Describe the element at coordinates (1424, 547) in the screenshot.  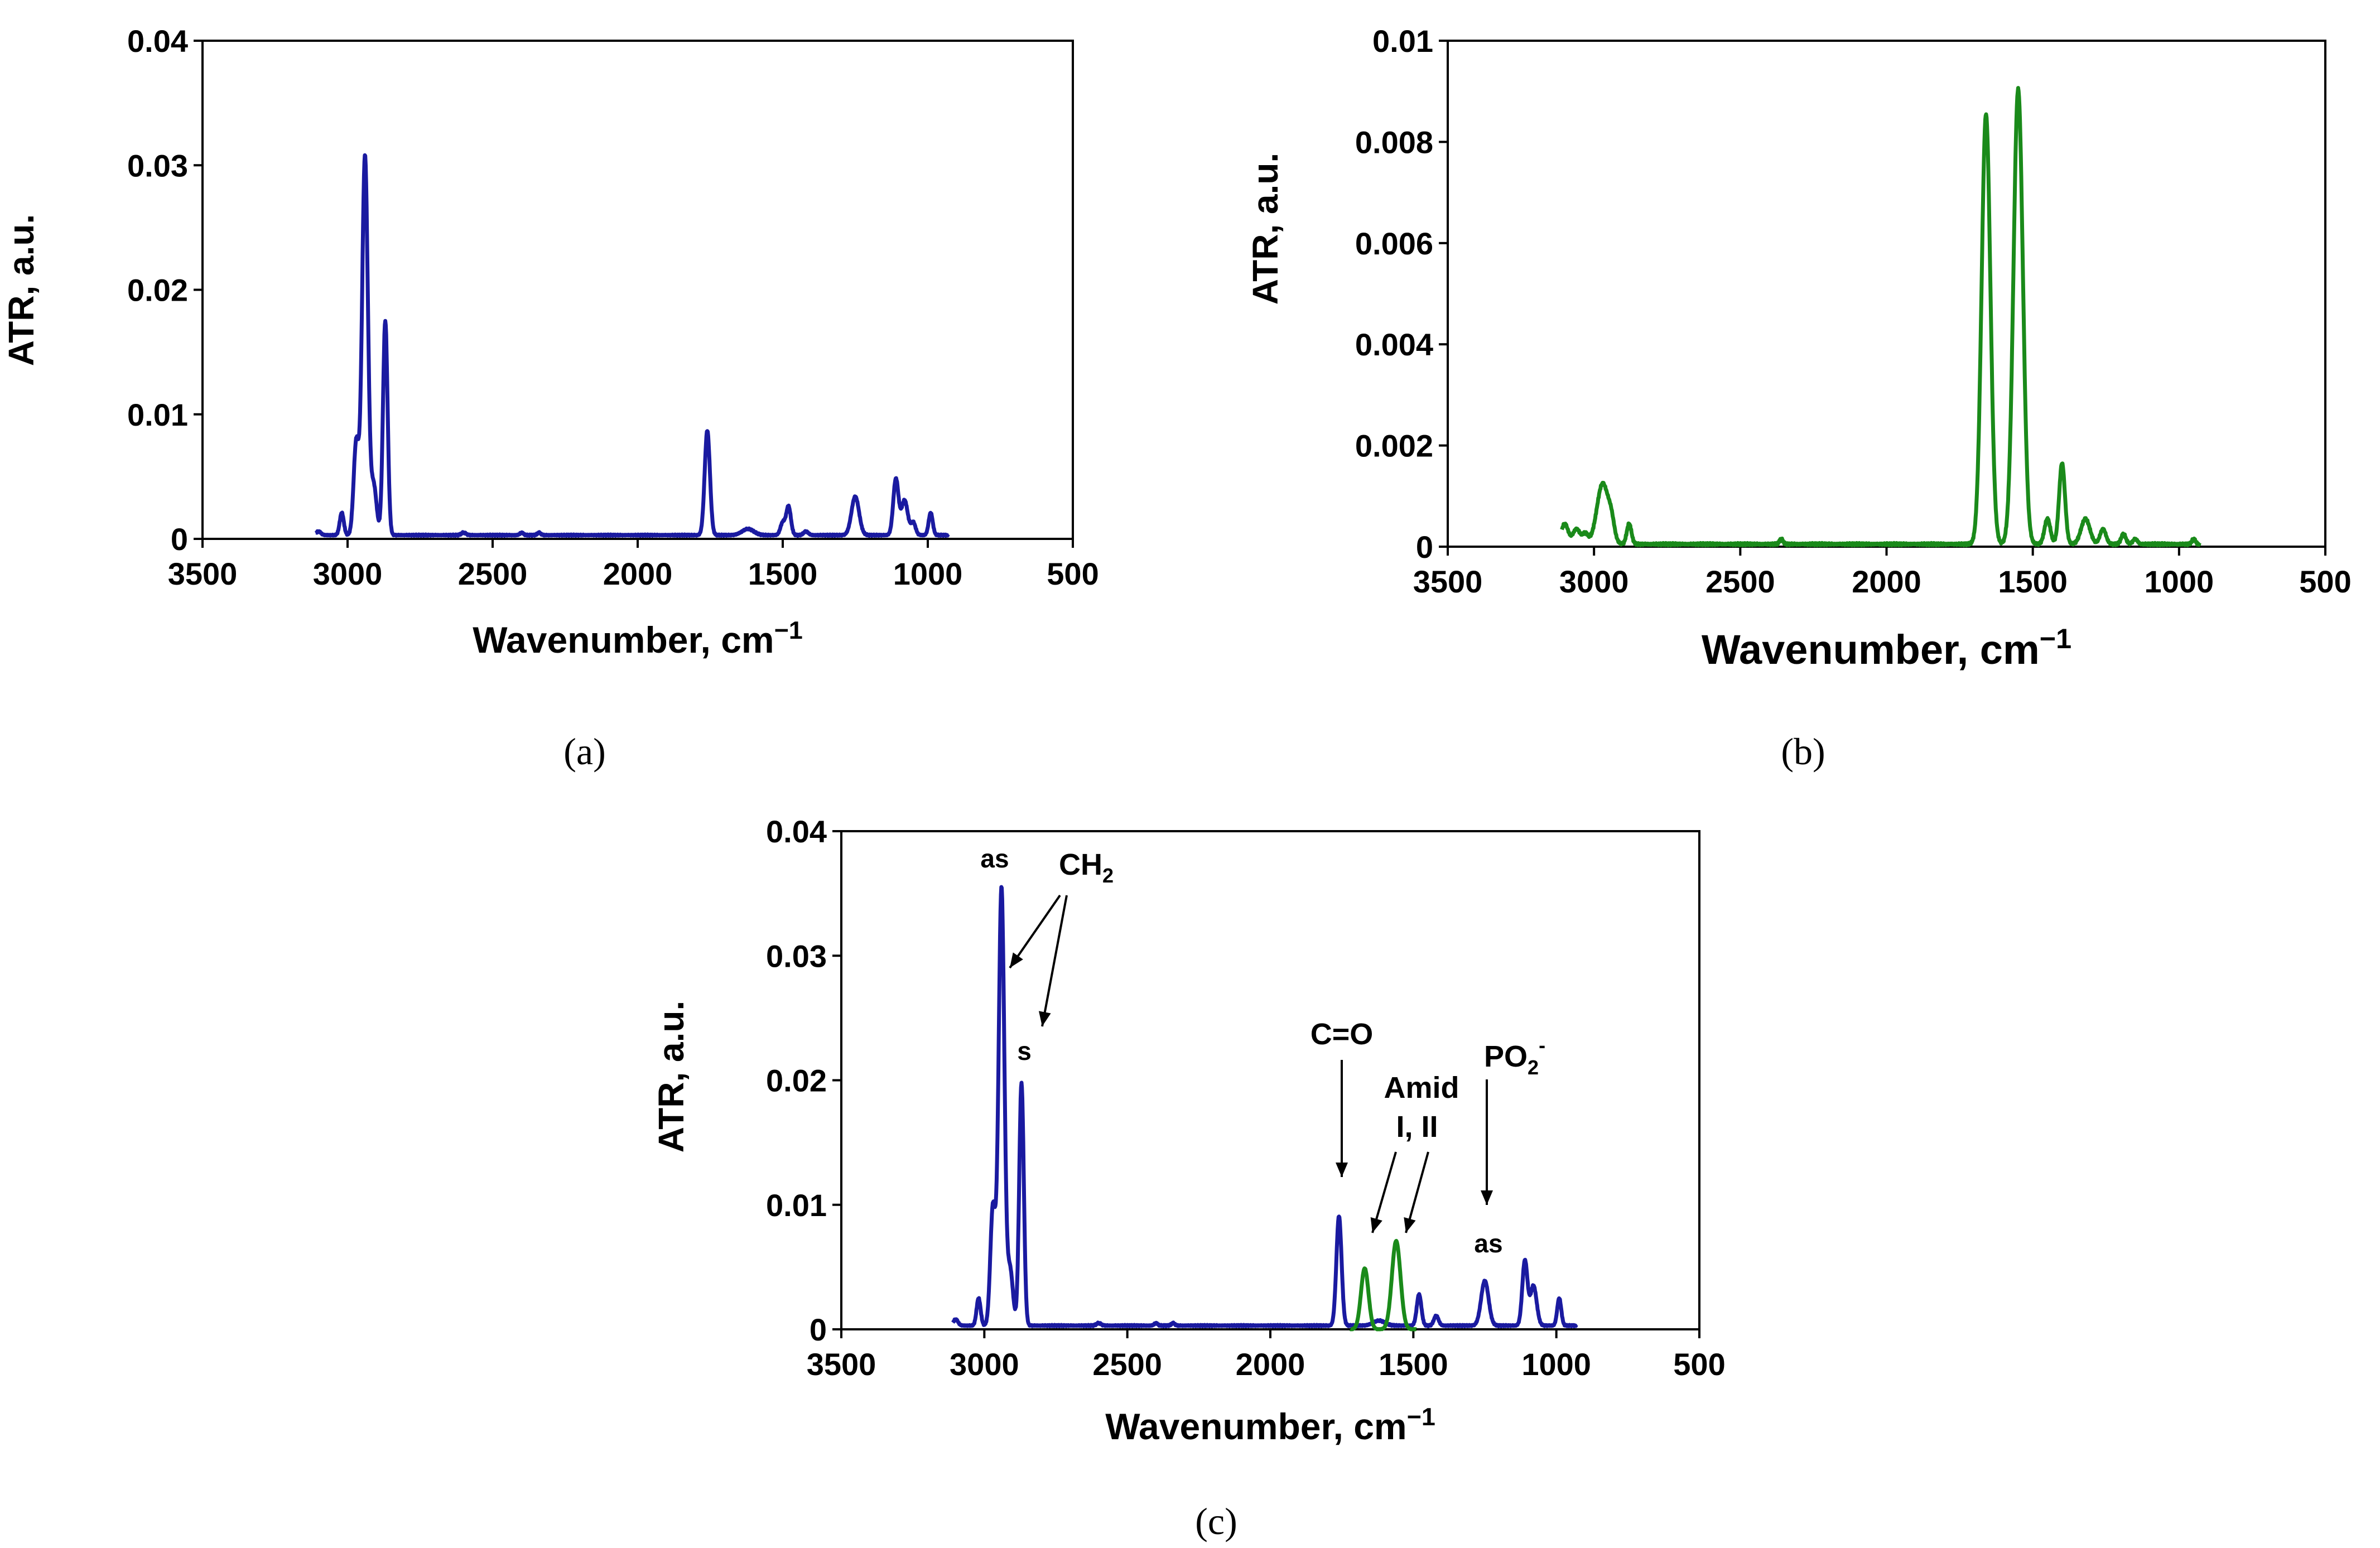
I see `y-tick-label-b-0: 0` at that location.